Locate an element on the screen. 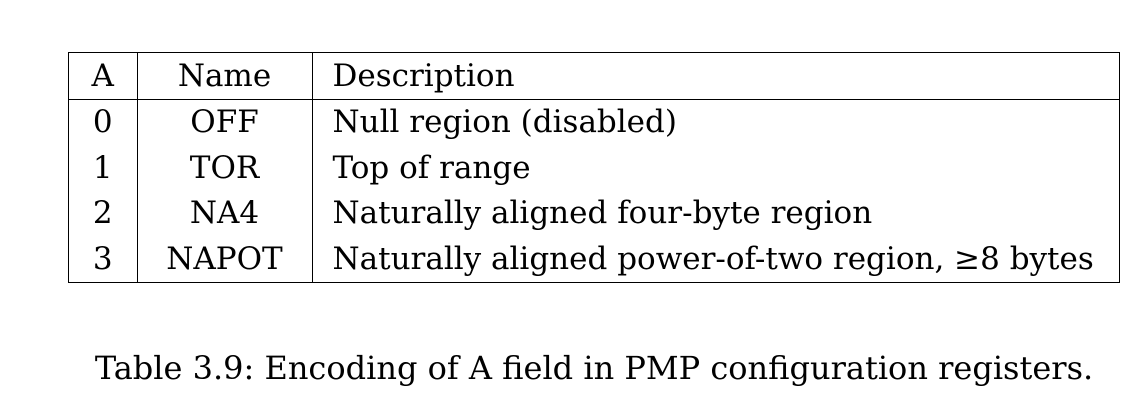 Image resolution: width=1137 pixels, height=410 pixels. cell-a: 0 is located at coordinates (103, 122).